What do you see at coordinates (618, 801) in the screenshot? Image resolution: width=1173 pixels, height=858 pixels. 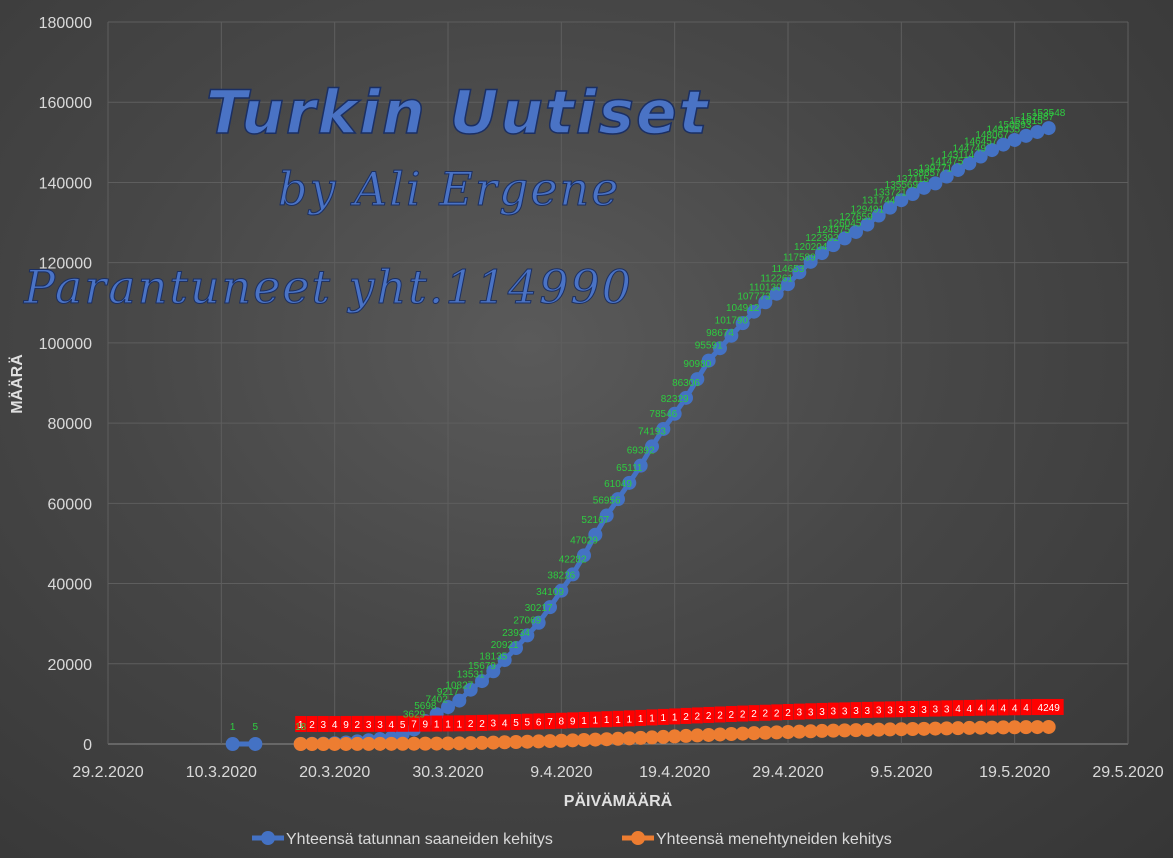 I see `x-axis-title: PÄIVÄMÄÄRÄ` at bounding box center [618, 801].